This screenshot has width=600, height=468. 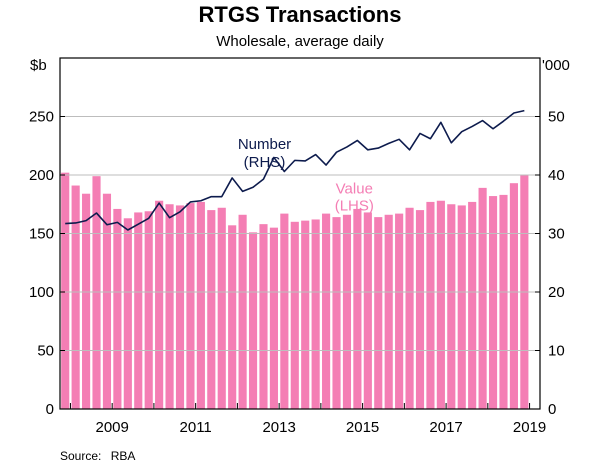 I want to click on right-tick-label: 10, so click(x=556, y=351).